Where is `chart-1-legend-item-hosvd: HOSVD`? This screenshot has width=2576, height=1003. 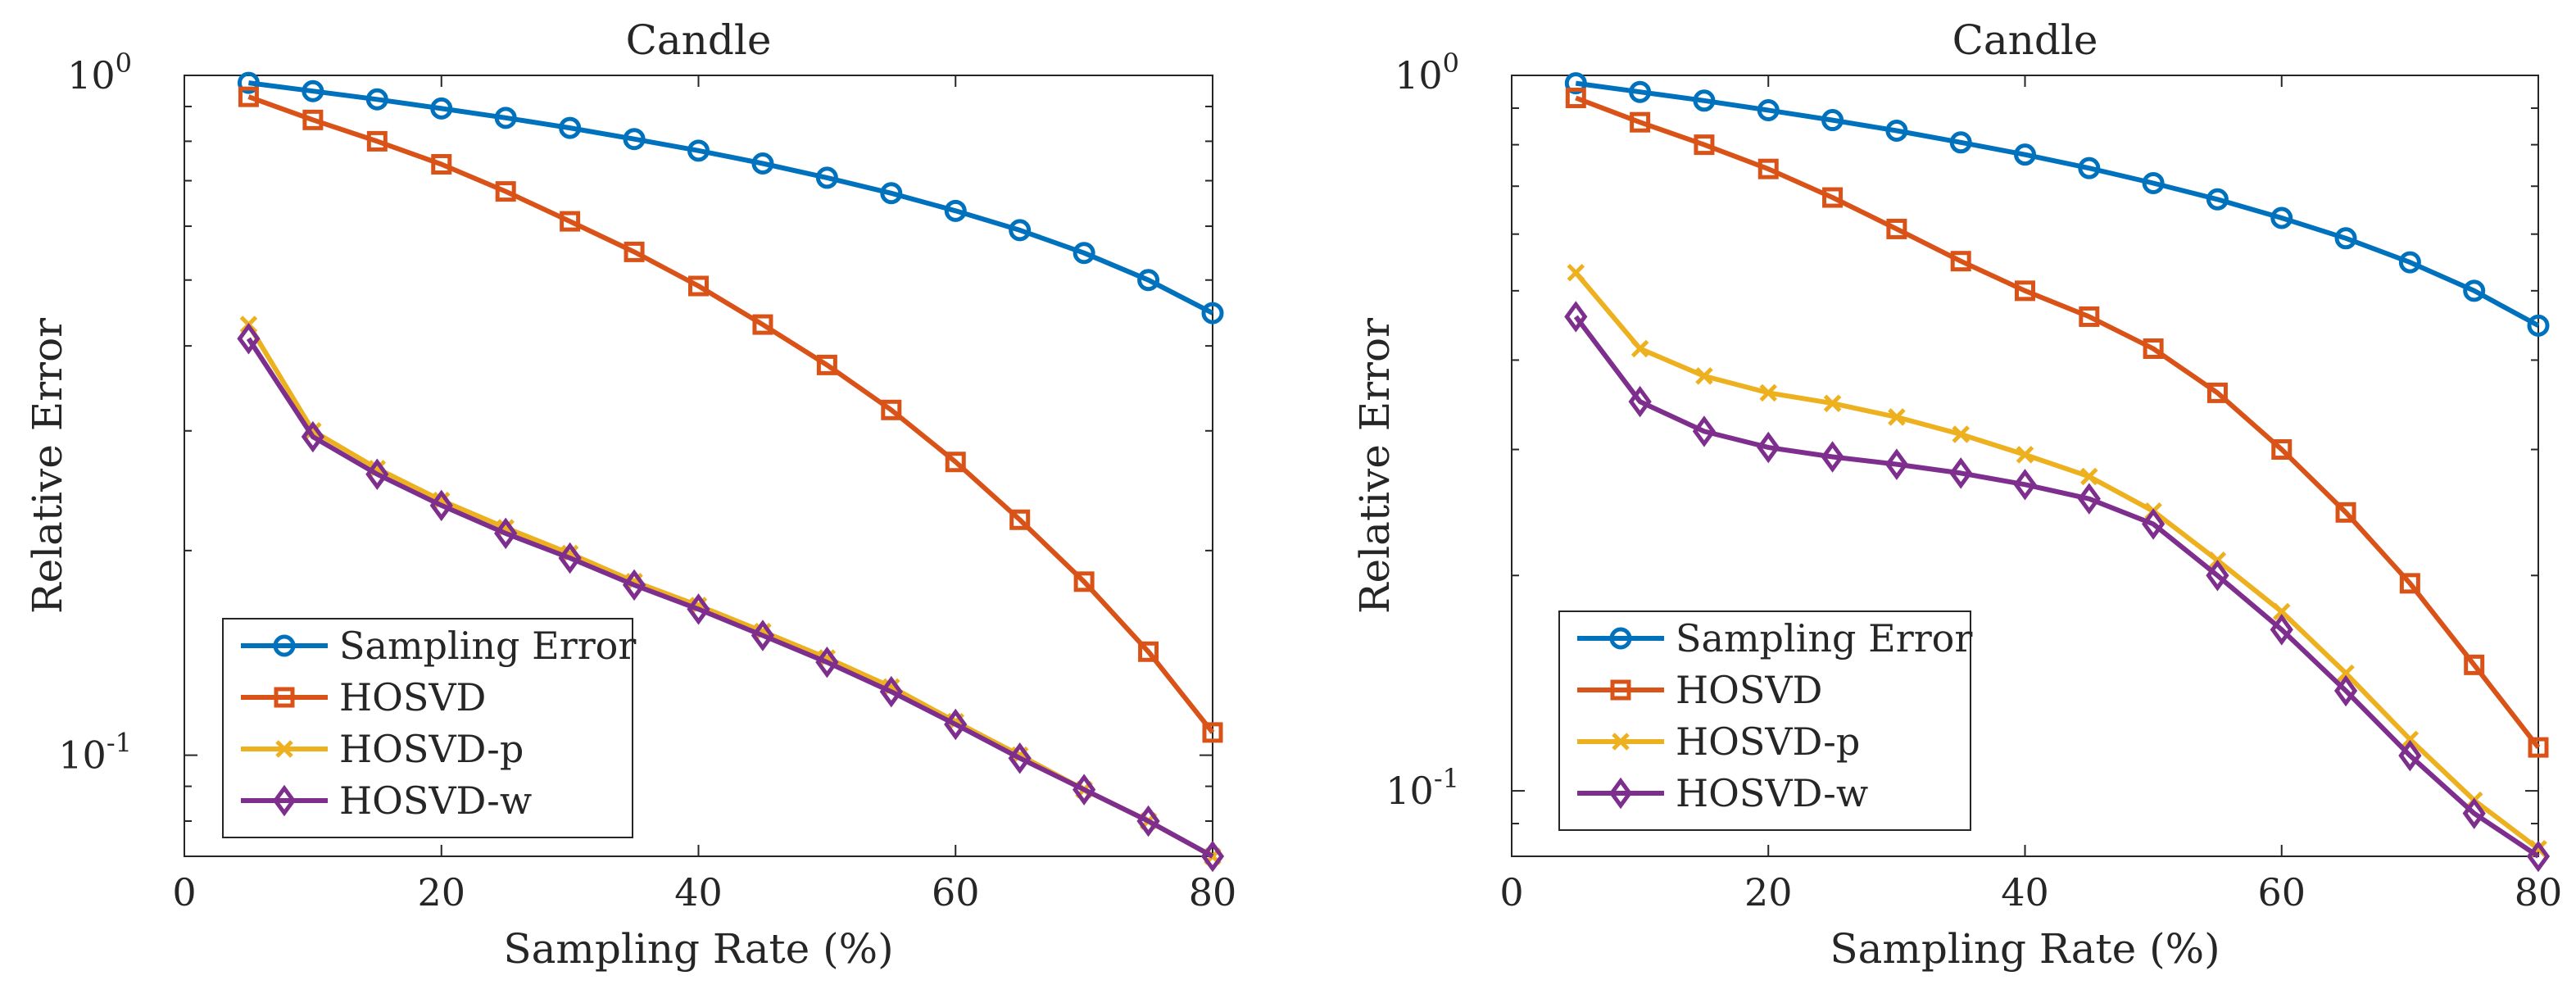 chart-1-legend-item-hosvd: HOSVD is located at coordinates (363, 697).